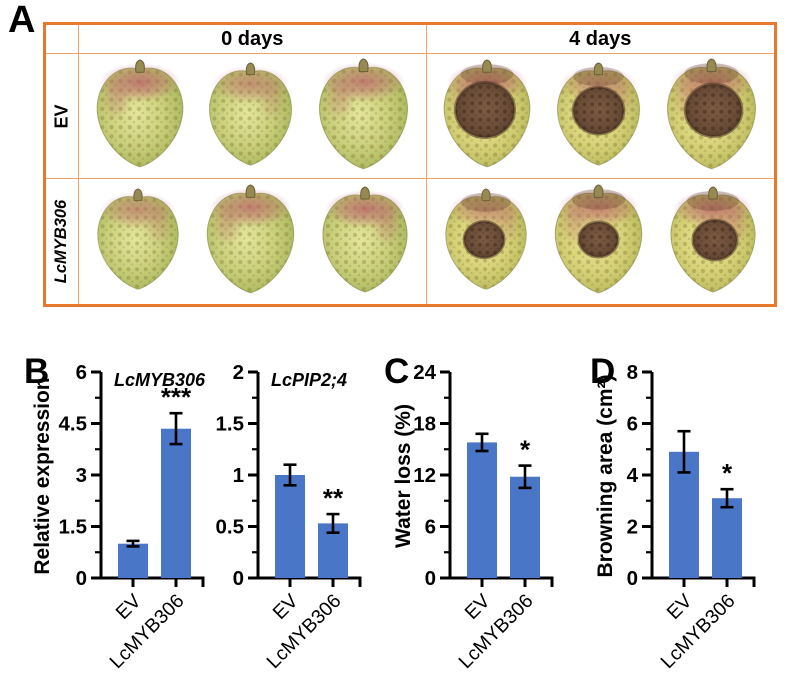 This screenshot has height=693, width=805. What do you see at coordinates (309, 380) in the screenshot?
I see `chart-title: LcPIP2;4` at bounding box center [309, 380].